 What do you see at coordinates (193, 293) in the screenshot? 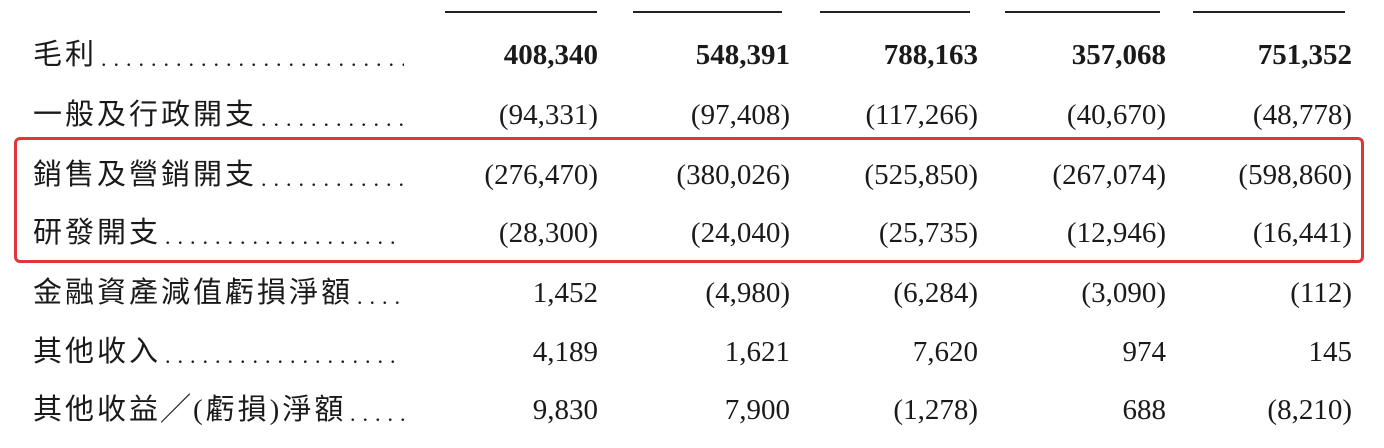
I see `row-label: 金融資產減值虧損淨額` at bounding box center [193, 293].